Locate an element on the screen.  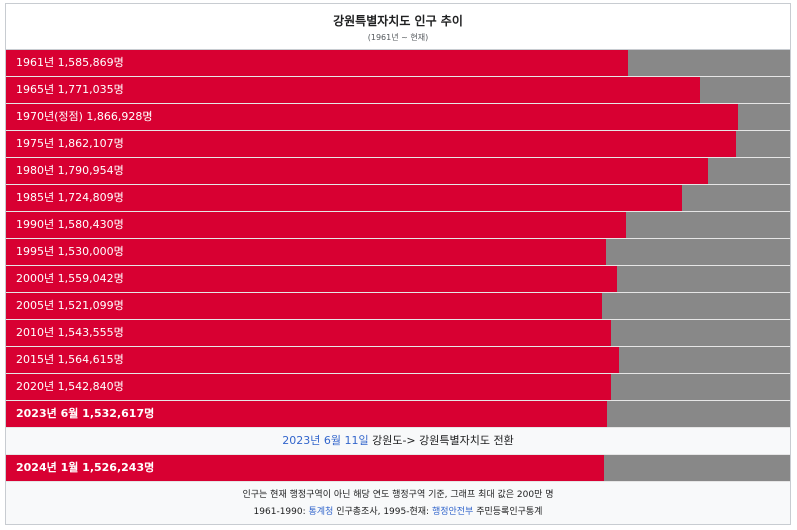
bar-row: 2023년 6월 1,532,617명 is located at coordinates (398, 414).